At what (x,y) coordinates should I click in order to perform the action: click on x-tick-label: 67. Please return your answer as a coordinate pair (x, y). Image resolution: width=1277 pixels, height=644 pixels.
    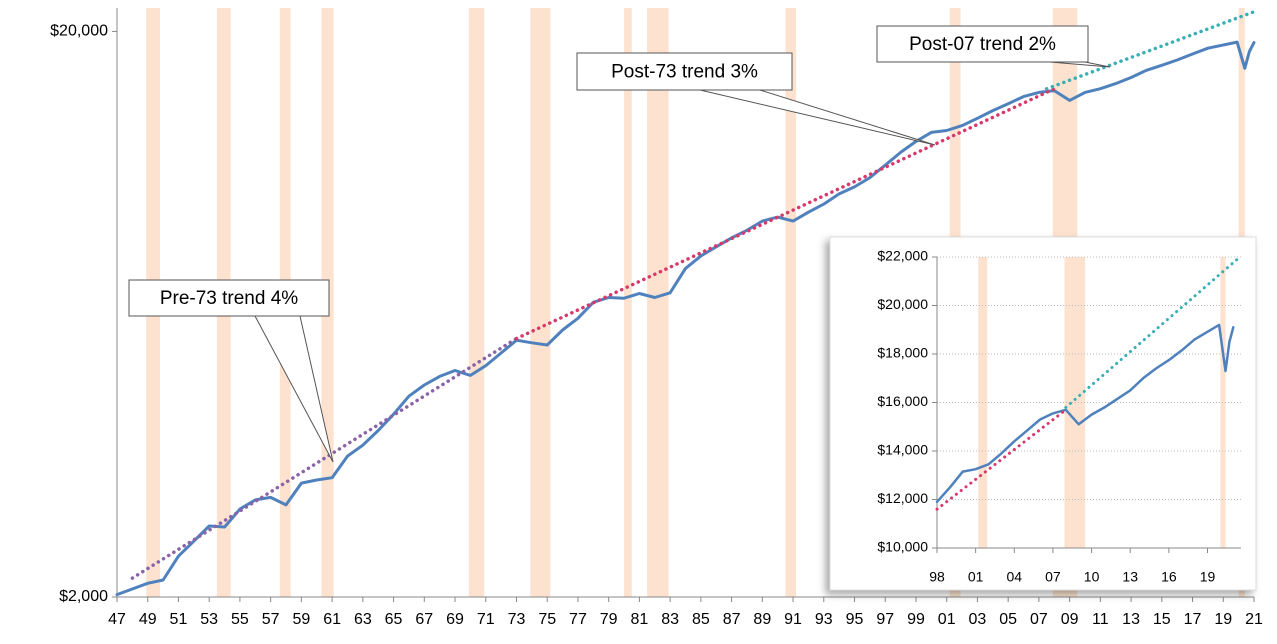
    Looking at the image, I should click on (424, 619).